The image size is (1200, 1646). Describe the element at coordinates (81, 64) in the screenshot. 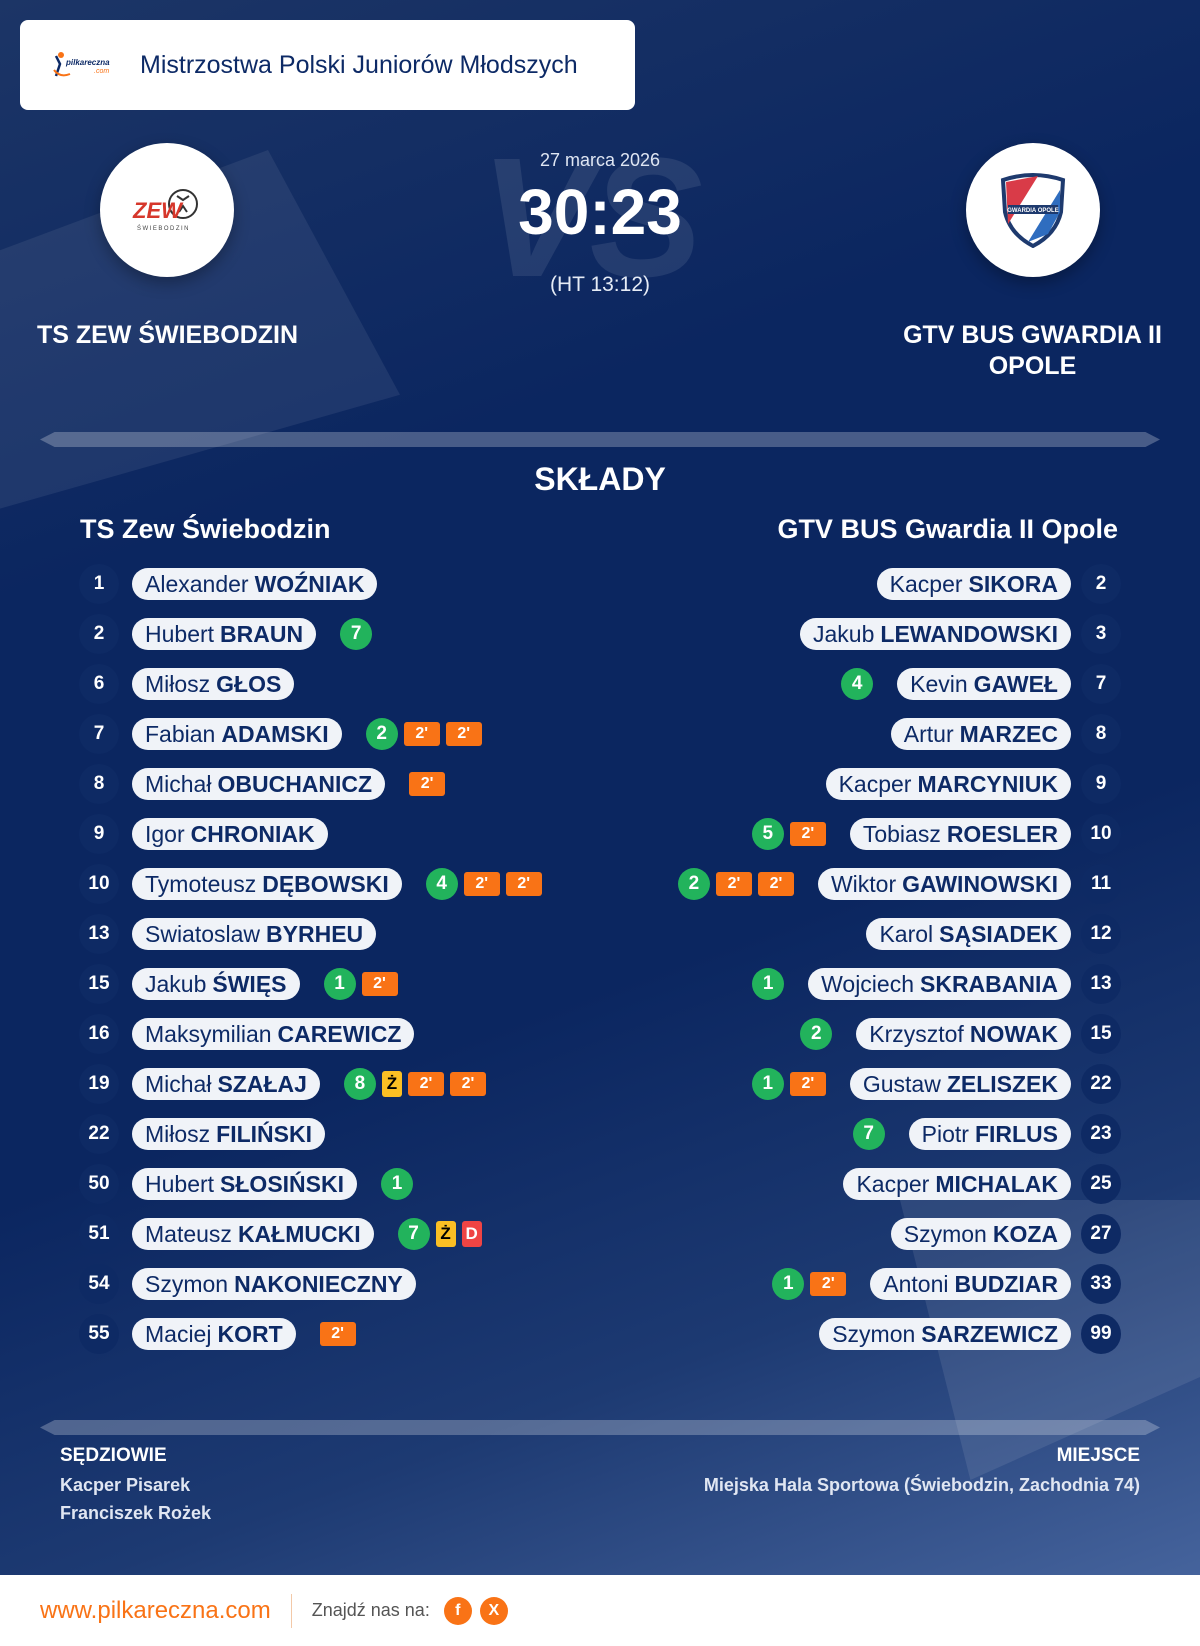

I see `pilkareczna-logo: pilkareczna .com` at that location.